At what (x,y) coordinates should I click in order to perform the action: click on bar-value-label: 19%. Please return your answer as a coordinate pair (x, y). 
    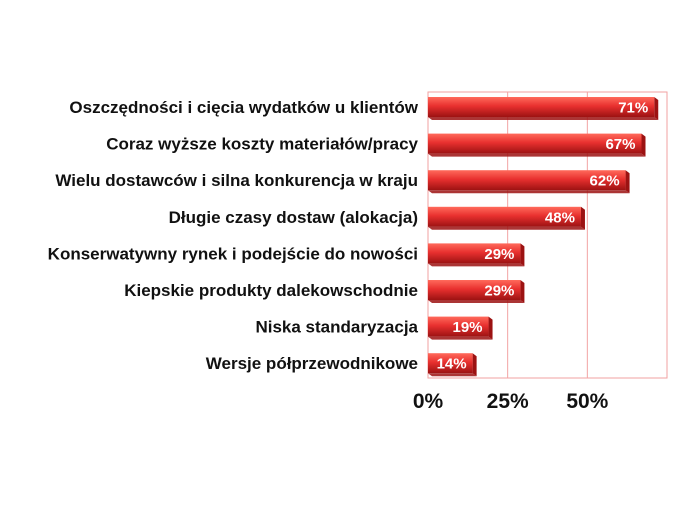
    Looking at the image, I should click on (468, 327).